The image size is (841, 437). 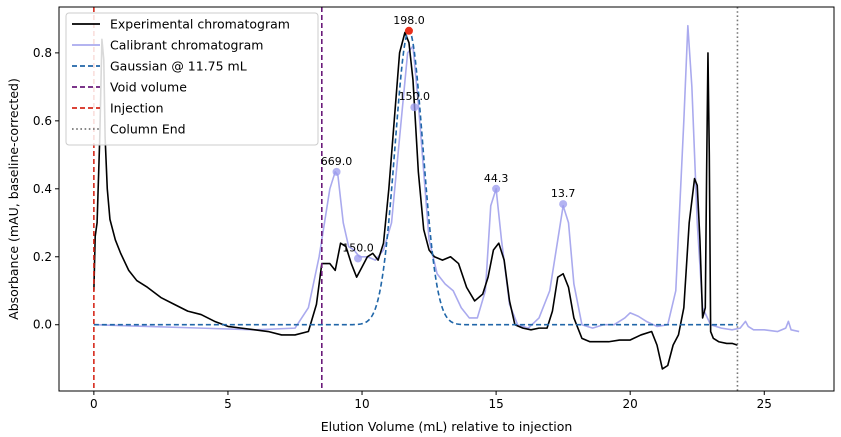 What do you see at coordinates (137, 108) in the screenshot?
I see `legend-label: Injection` at bounding box center [137, 108].